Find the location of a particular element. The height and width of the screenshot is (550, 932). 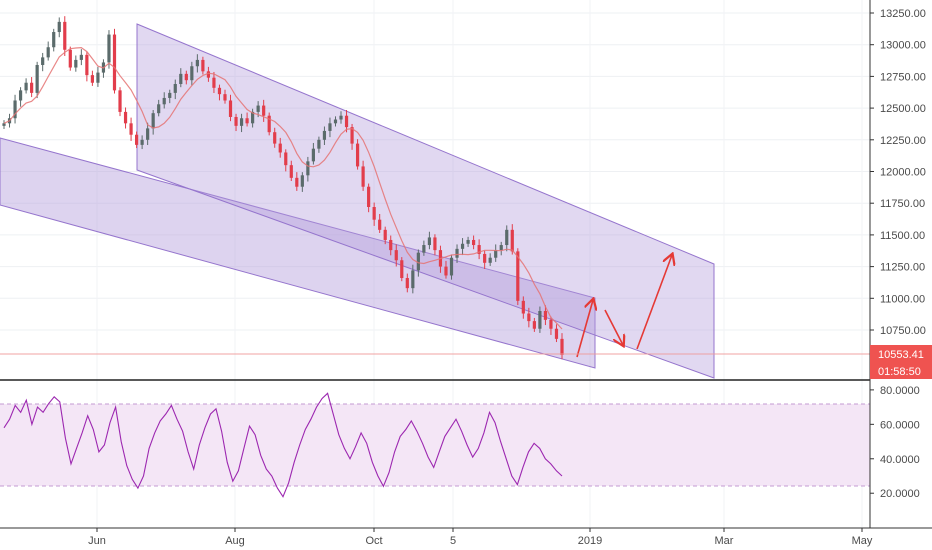

price-tick-label: 11750.00 is located at coordinates (902, 204).